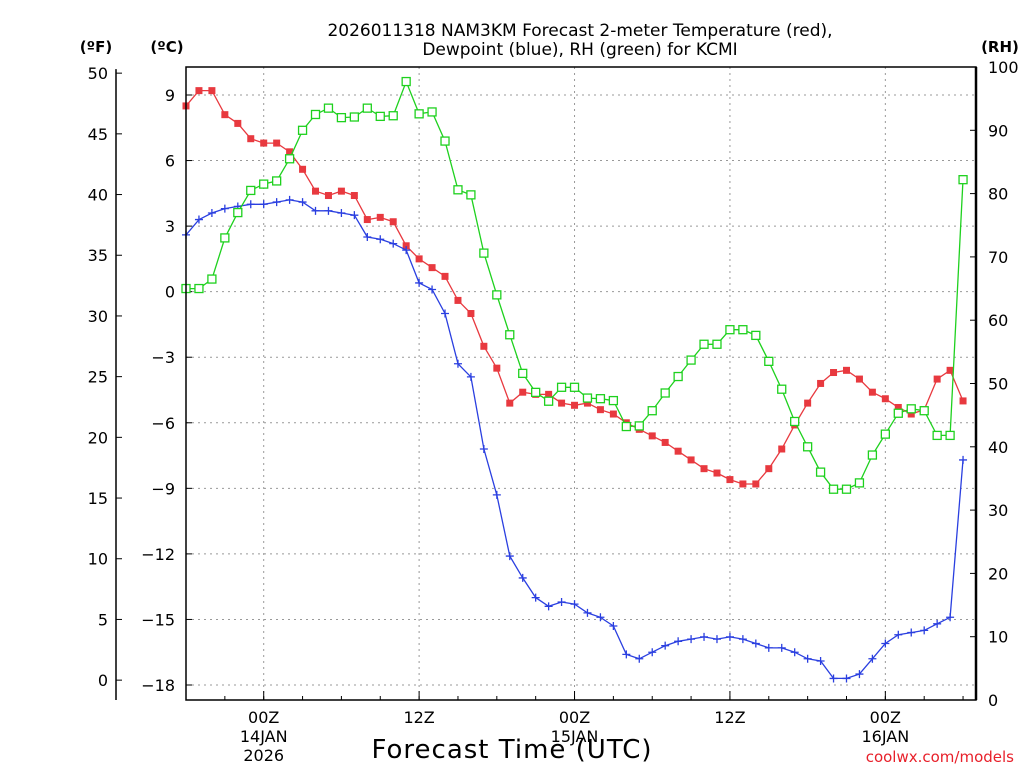  I want to click on fahrenheit-tick-label: 45, so click(98, 134).